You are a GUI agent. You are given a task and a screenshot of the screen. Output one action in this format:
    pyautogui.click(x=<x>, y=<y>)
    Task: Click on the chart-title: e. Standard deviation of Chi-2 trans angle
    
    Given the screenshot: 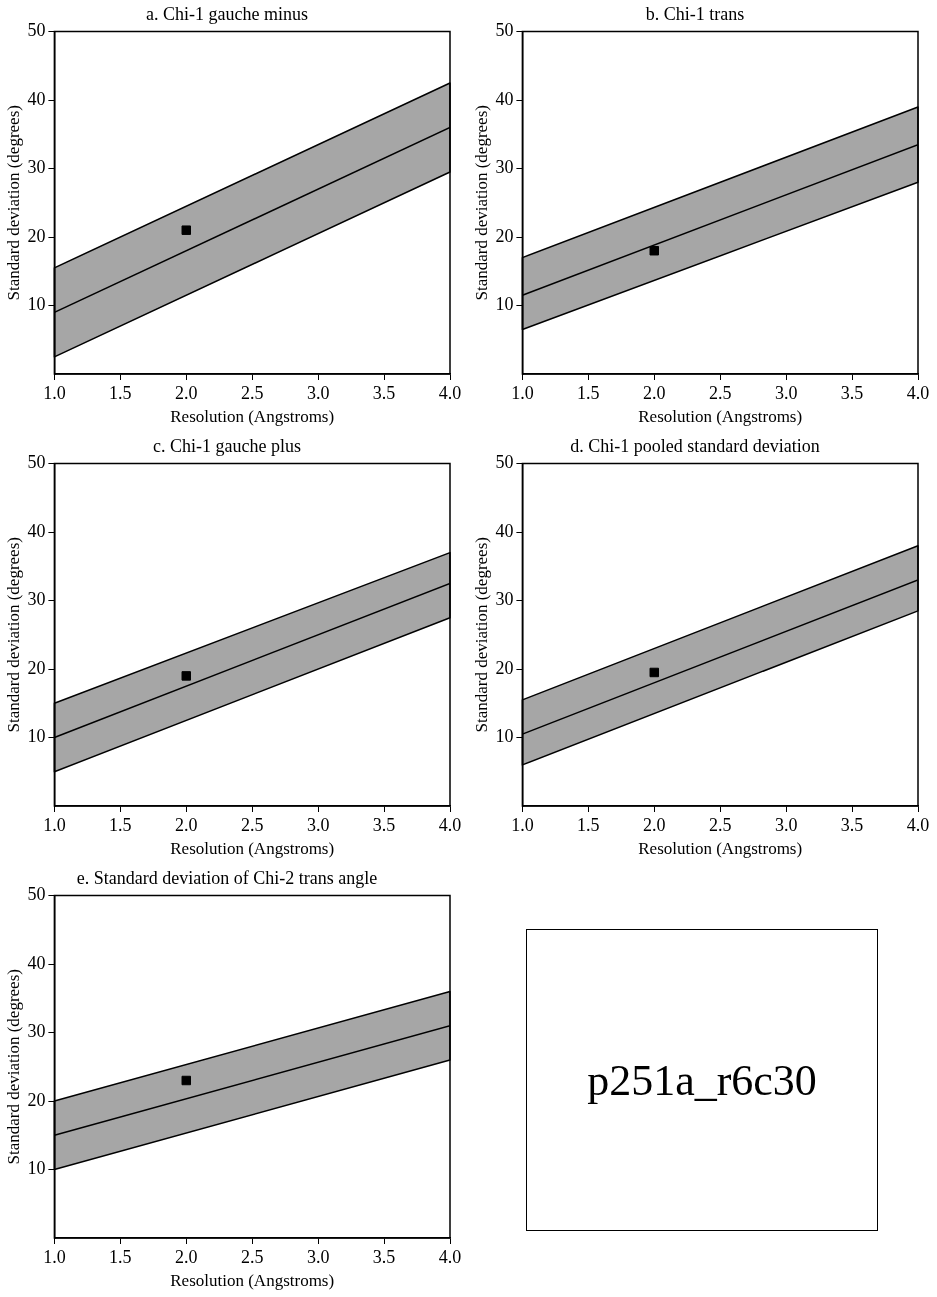 What is the action you would take?
    pyautogui.click(x=227, y=877)
    